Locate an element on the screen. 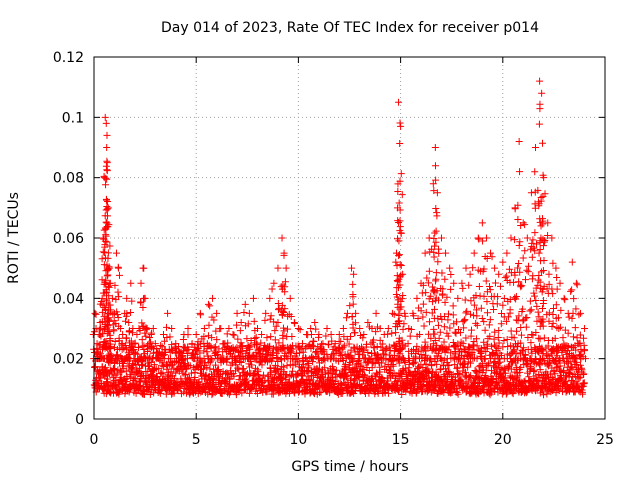 The image size is (640, 480). x-axis-label: GPS time / hours is located at coordinates (349, 467).